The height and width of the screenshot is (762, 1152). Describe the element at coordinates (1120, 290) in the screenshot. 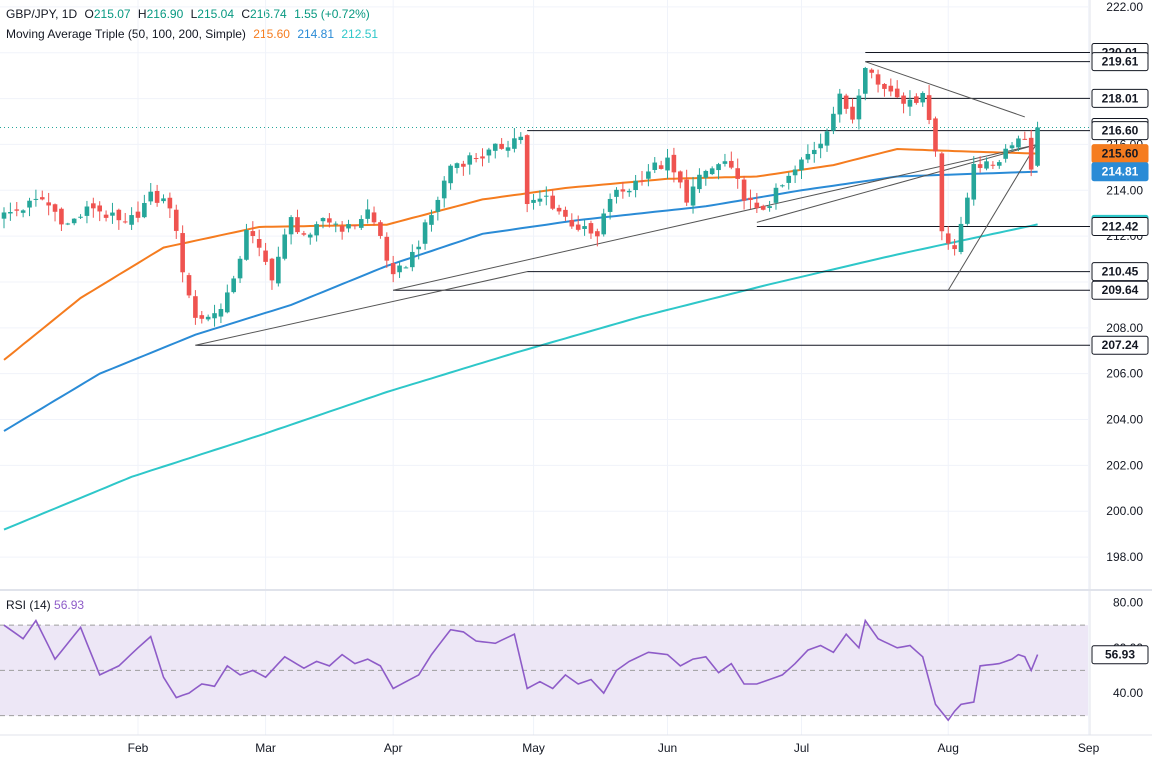

I see `price-tag-label: 209.64` at that location.